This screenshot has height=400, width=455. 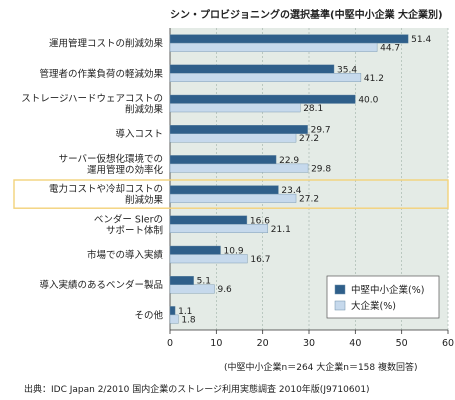 What do you see at coordinates (368, 101) in the screenshot?
I see `data-label: 40.0` at bounding box center [368, 101].